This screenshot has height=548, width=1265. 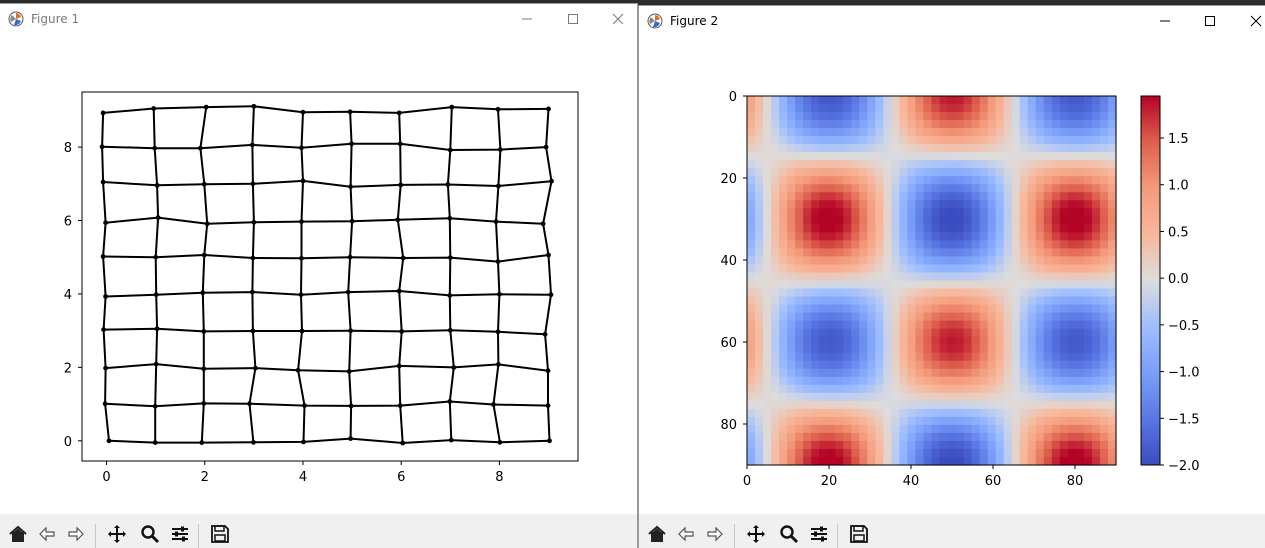 I want to click on figure-2-titlebar: Figure 2, so click(x=952, y=21).